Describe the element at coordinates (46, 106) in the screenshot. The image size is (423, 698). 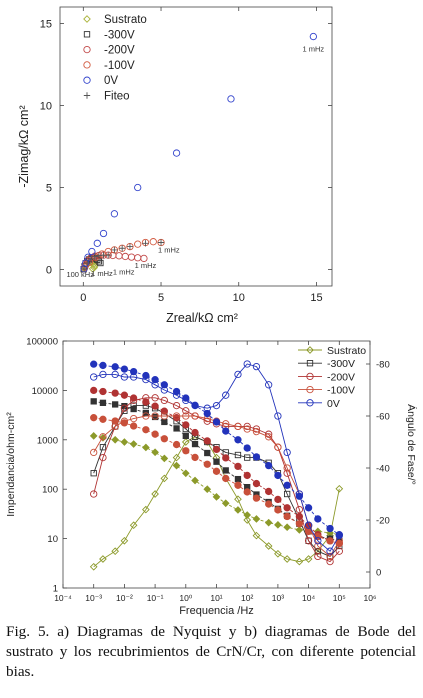
I see `nyquist-y-tick-label: 10` at that location.